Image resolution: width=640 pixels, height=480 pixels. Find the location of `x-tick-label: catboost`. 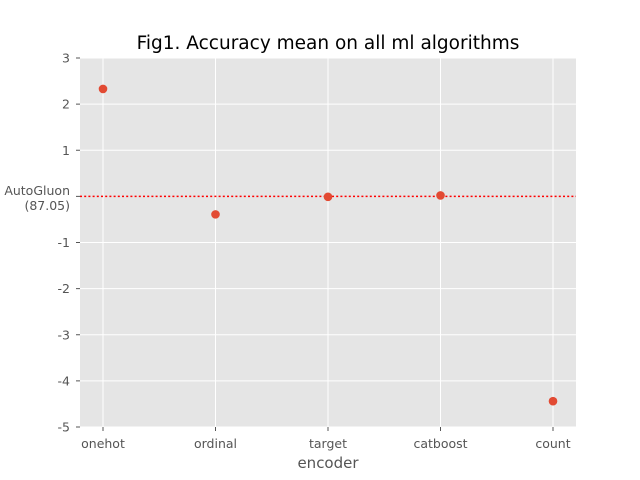

x-tick-label: catboost is located at coordinates (440, 443).